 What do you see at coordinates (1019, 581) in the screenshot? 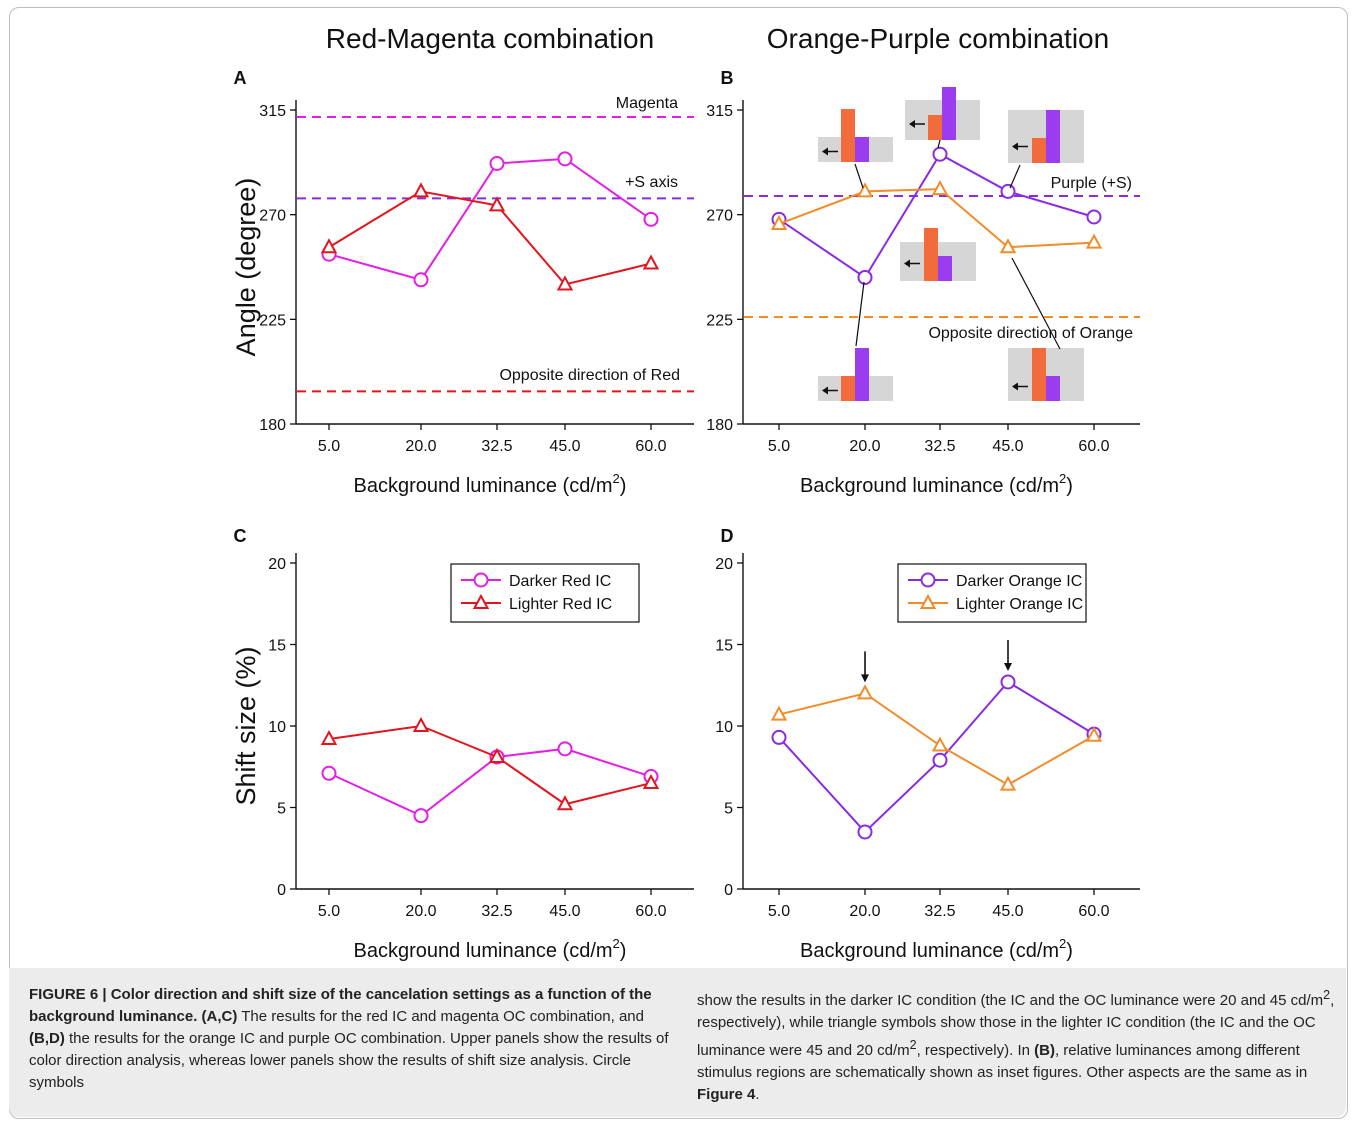
I see `legend-label: Darker Orange IC` at bounding box center [1019, 581].